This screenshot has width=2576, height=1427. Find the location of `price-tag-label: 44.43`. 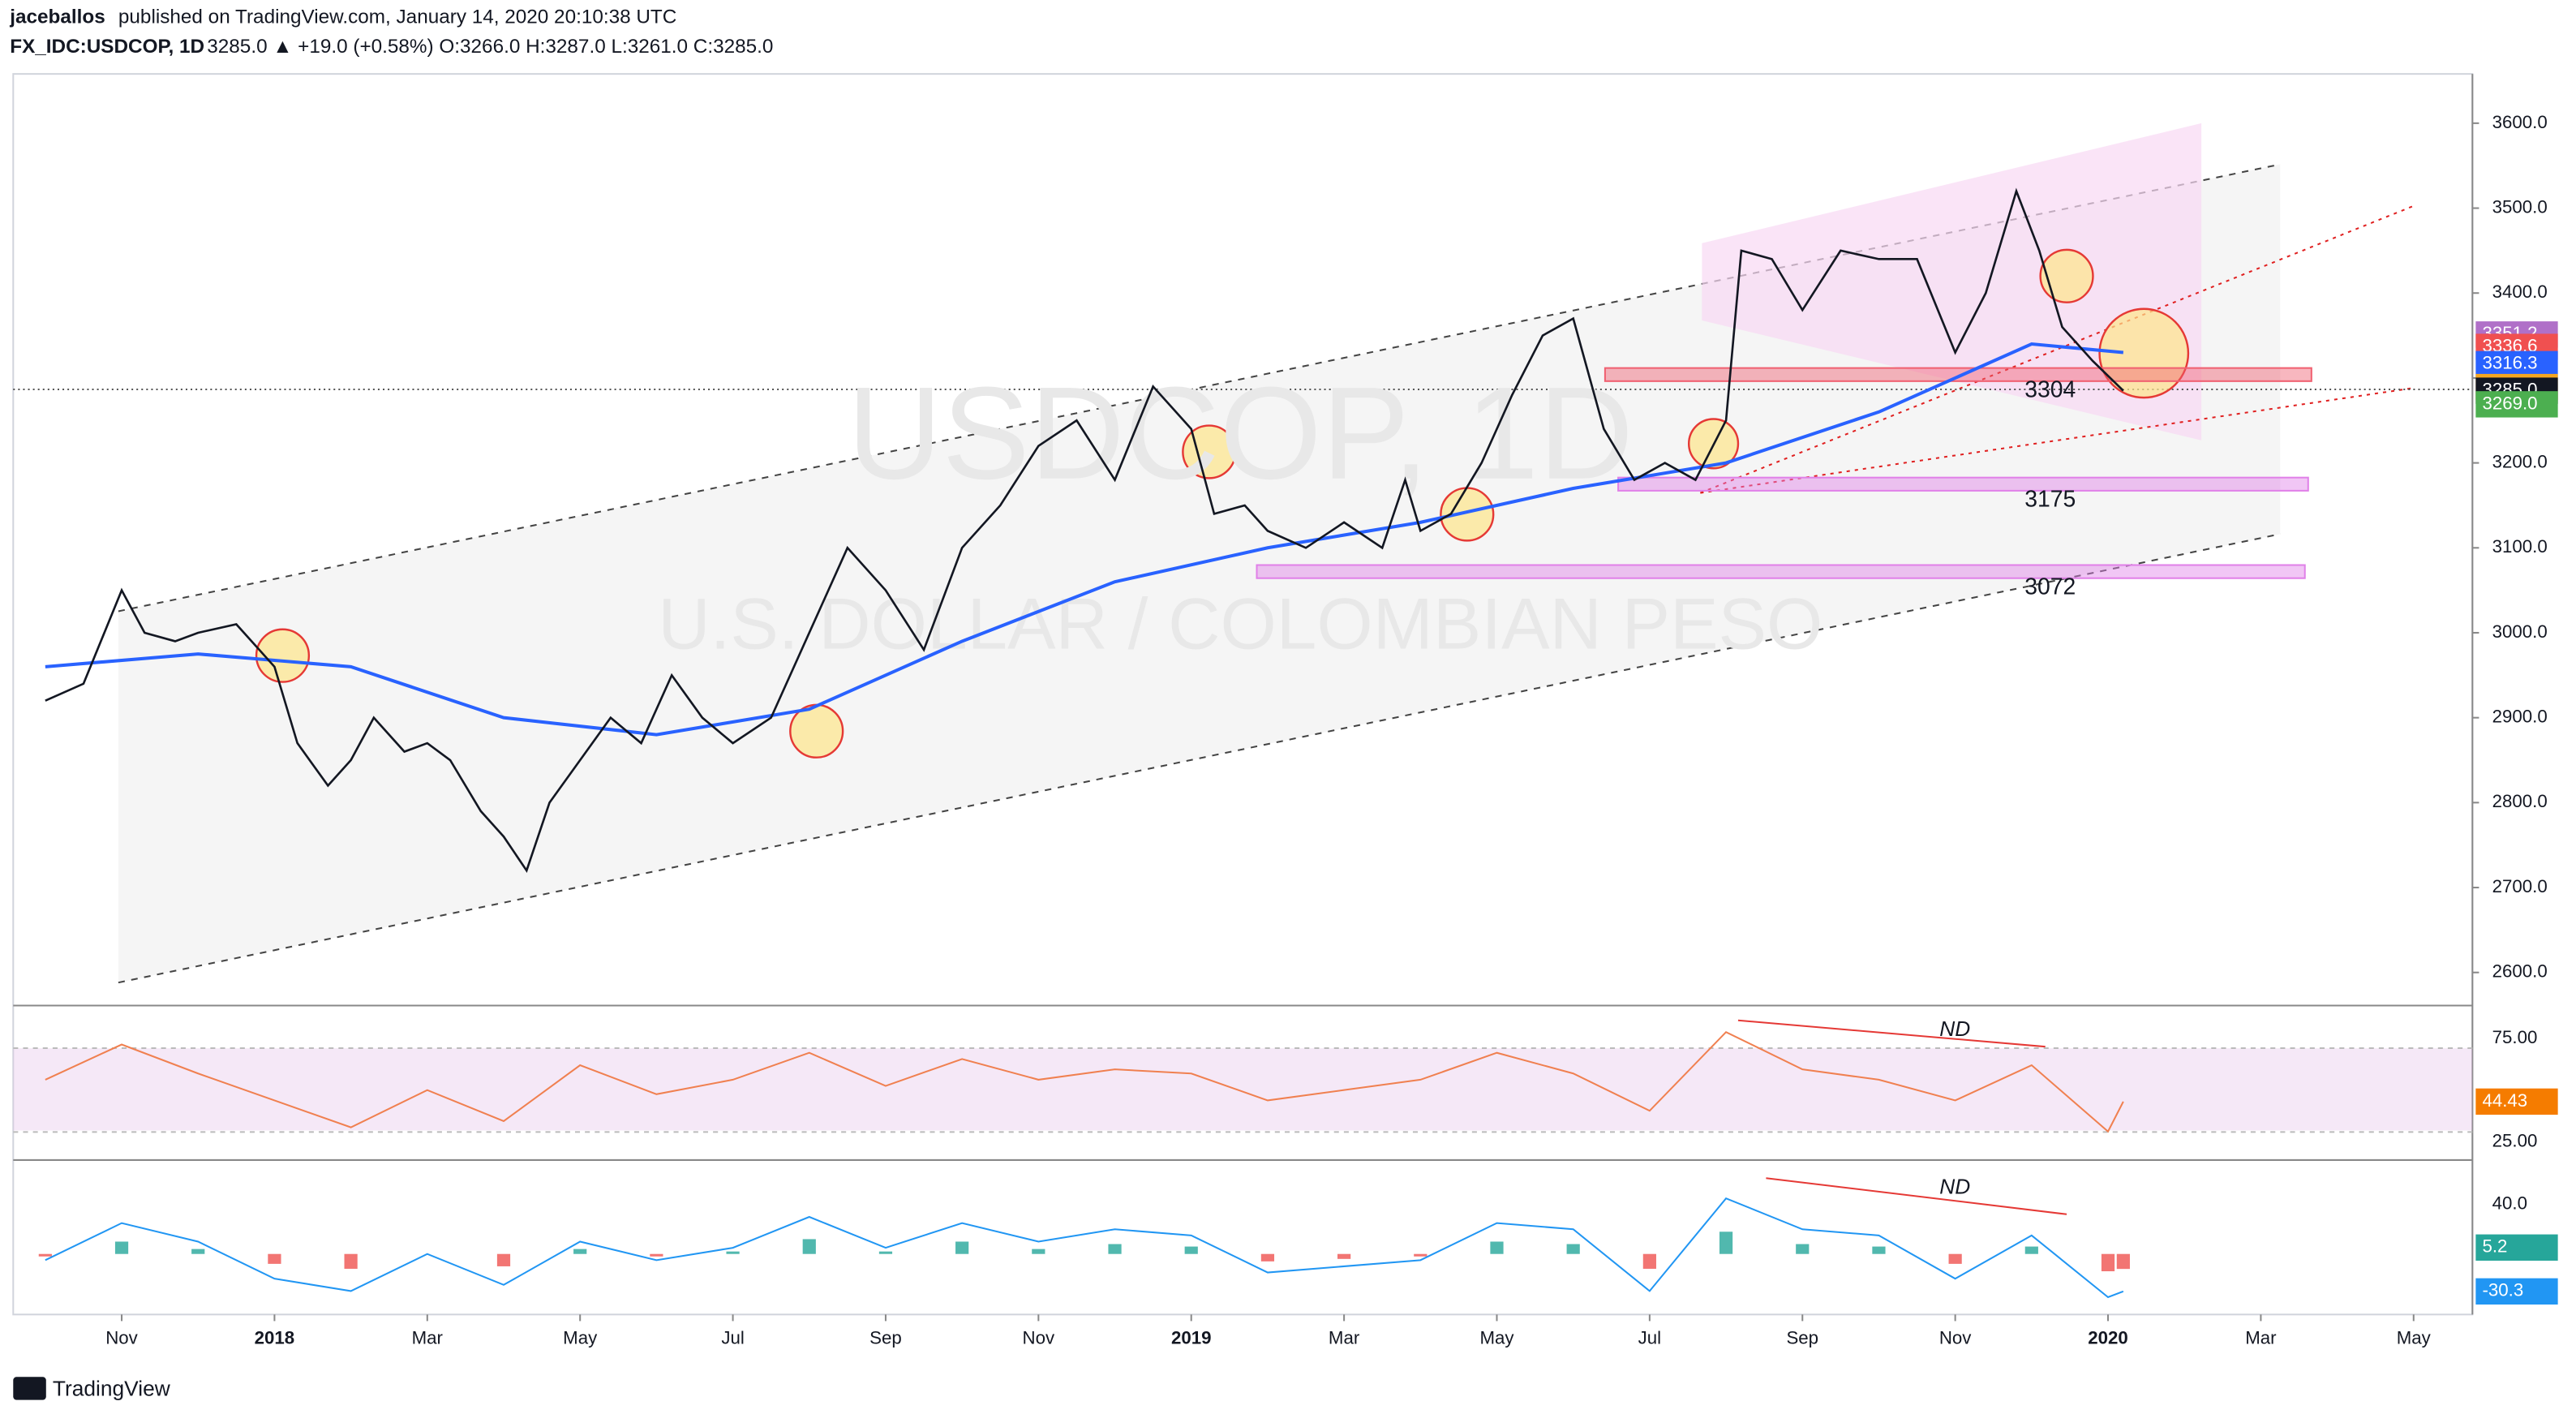

price-tag-label: 44.43 is located at coordinates (2504, 1100).